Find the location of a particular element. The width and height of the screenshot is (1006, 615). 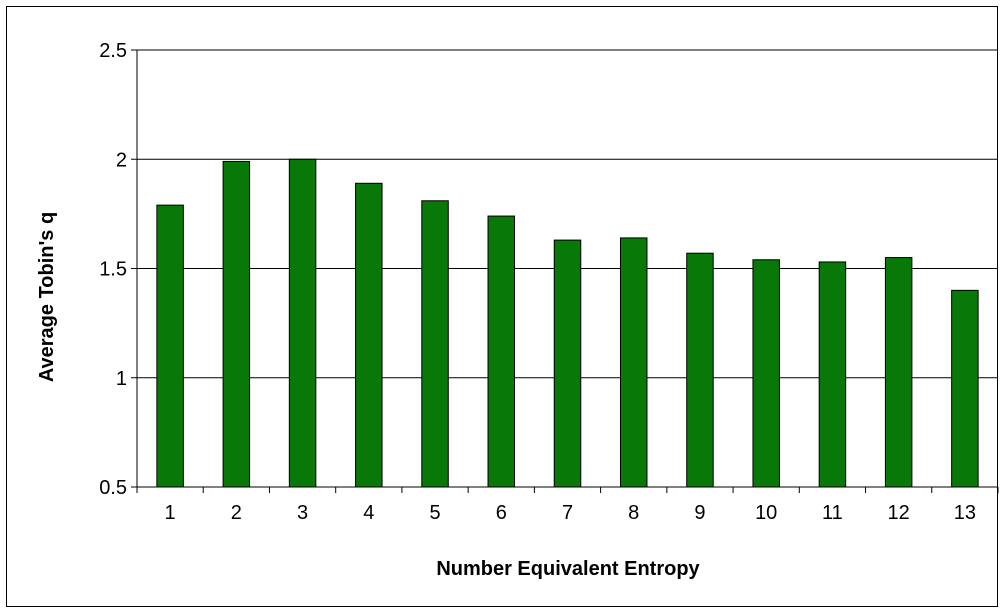

y-tick-labels: 0.5 1 1.5 2 2.5 is located at coordinates (113, 269).